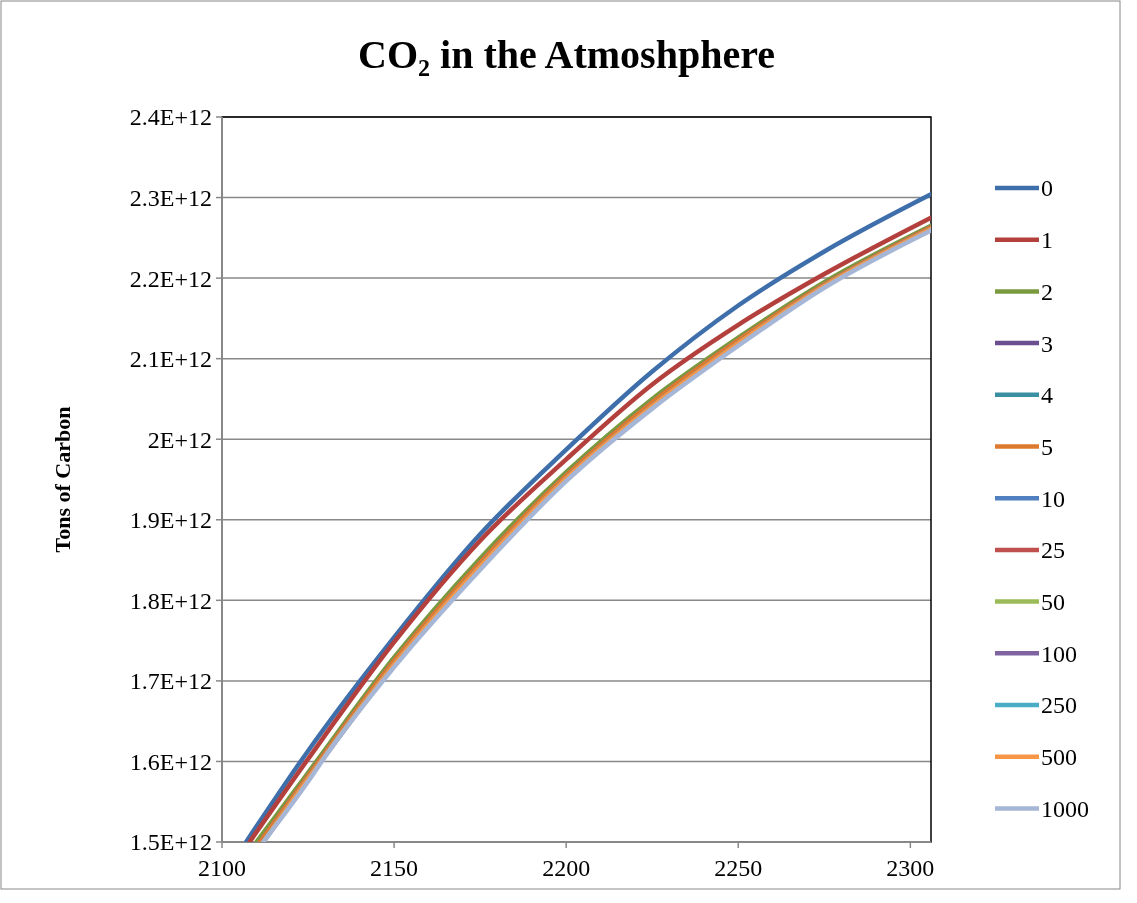 The height and width of the screenshot is (903, 1137). I want to click on y-tick-label: 1.8E+12, so click(170, 600).